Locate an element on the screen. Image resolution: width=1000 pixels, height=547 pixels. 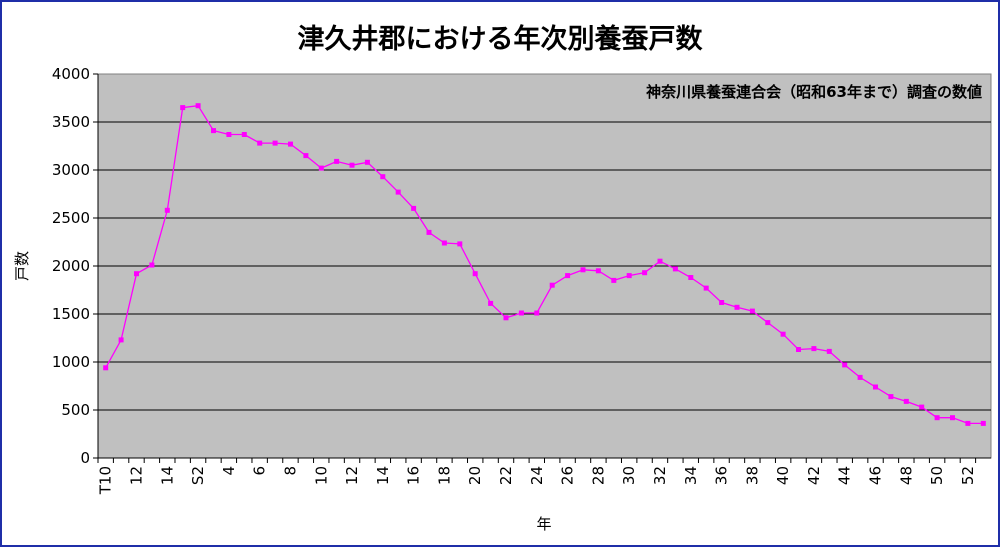
x-tick-label: 20 is located at coordinates (475, 475).